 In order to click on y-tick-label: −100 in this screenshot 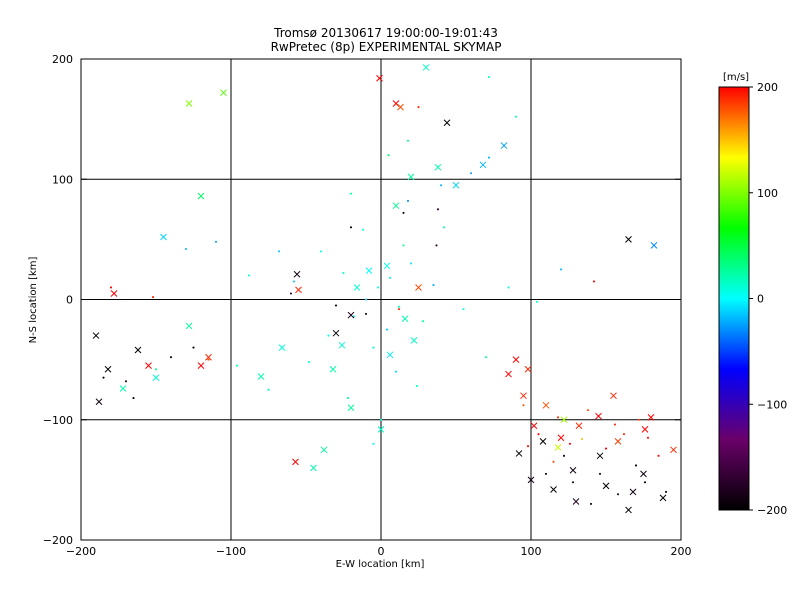, I will do `click(58, 420)`.